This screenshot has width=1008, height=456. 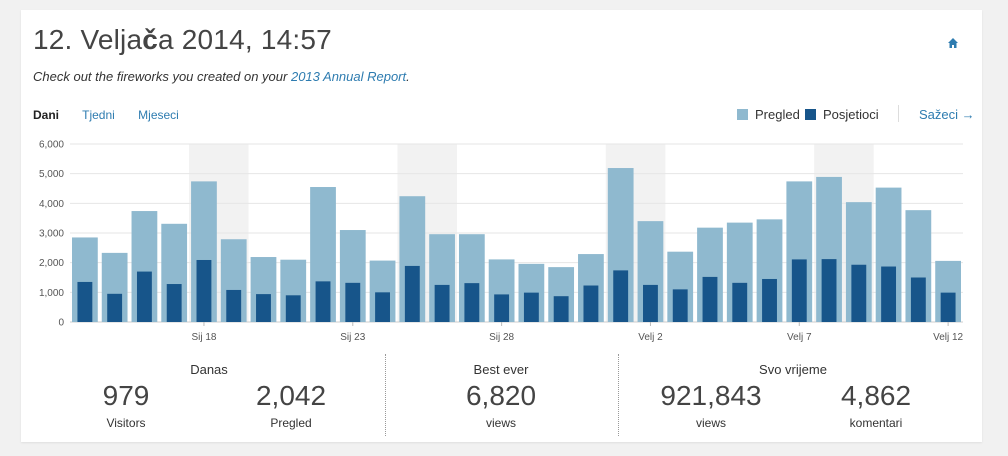 What do you see at coordinates (51, 234) in the screenshot?
I see `y-tick-label: 3,000` at bounding box center [51, 234].